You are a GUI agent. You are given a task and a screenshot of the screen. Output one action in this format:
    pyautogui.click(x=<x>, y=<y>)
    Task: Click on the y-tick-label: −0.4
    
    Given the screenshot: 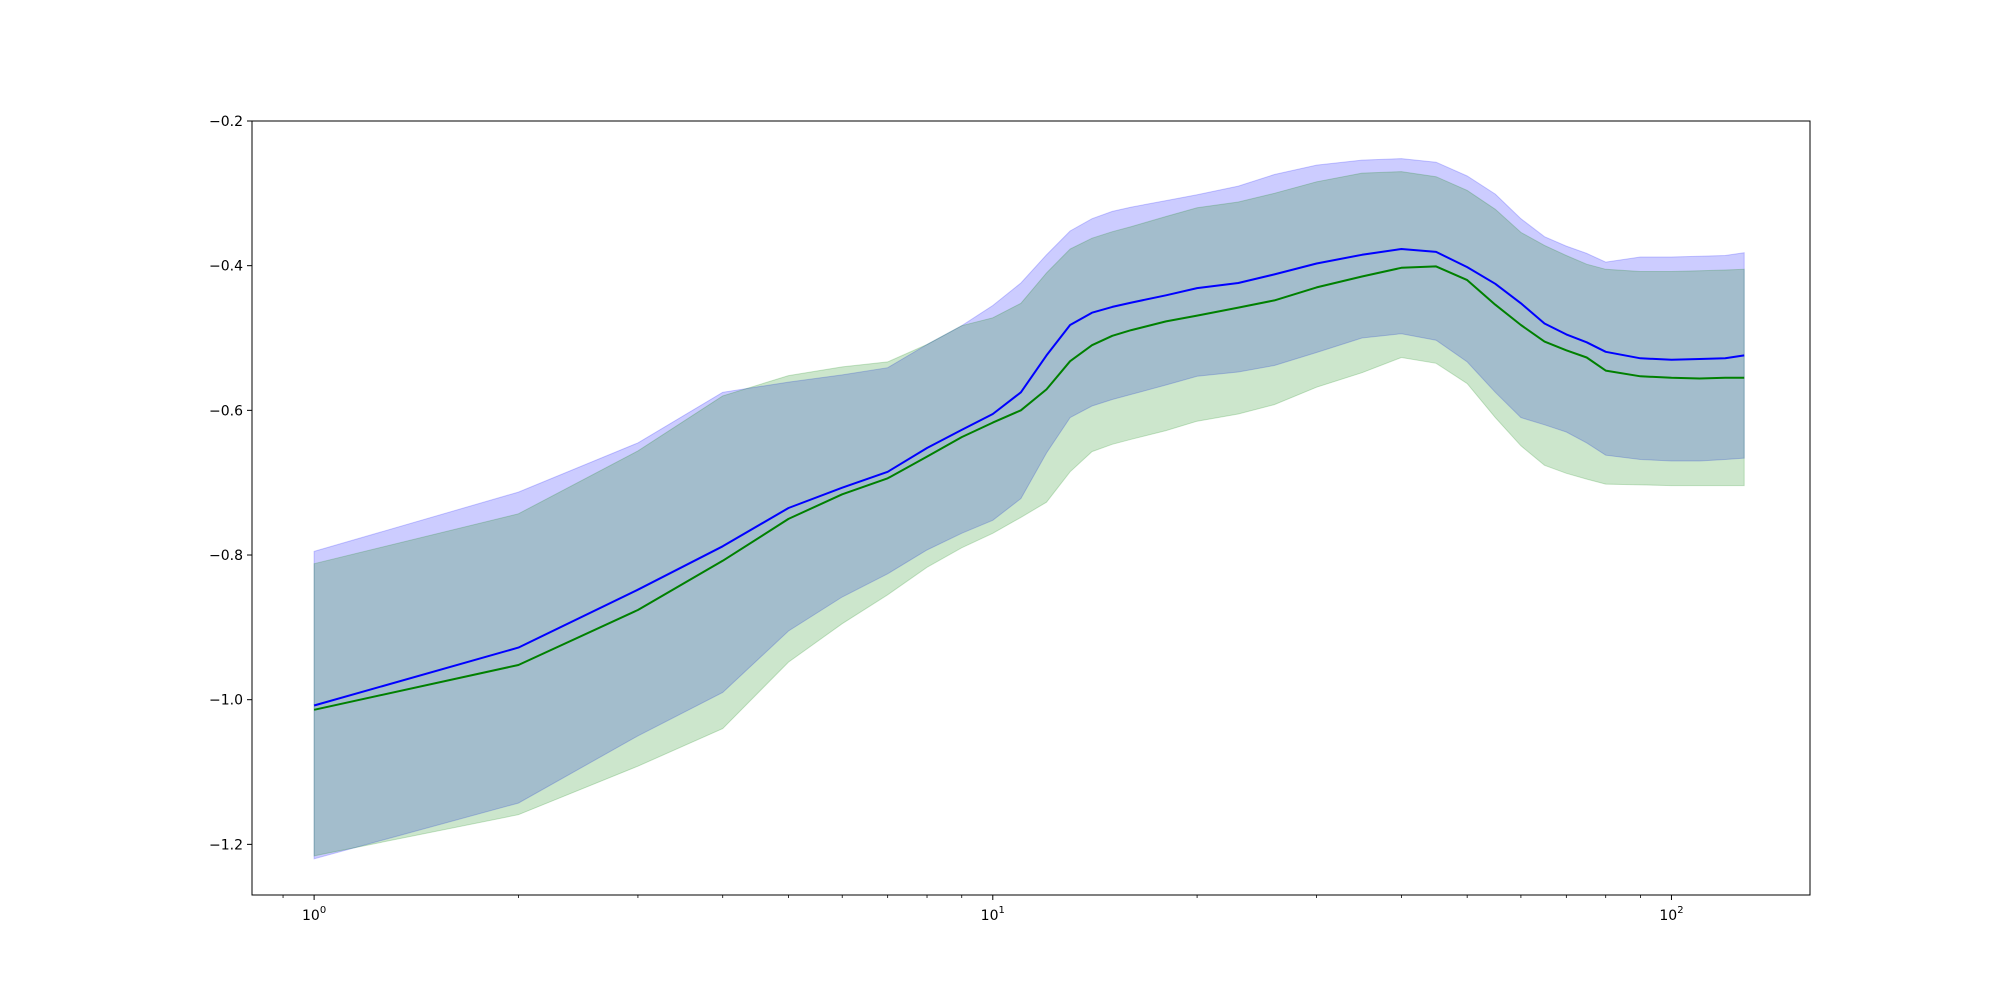 What is the action you would take?
    pyautogui.click(x=226, y=267)
    